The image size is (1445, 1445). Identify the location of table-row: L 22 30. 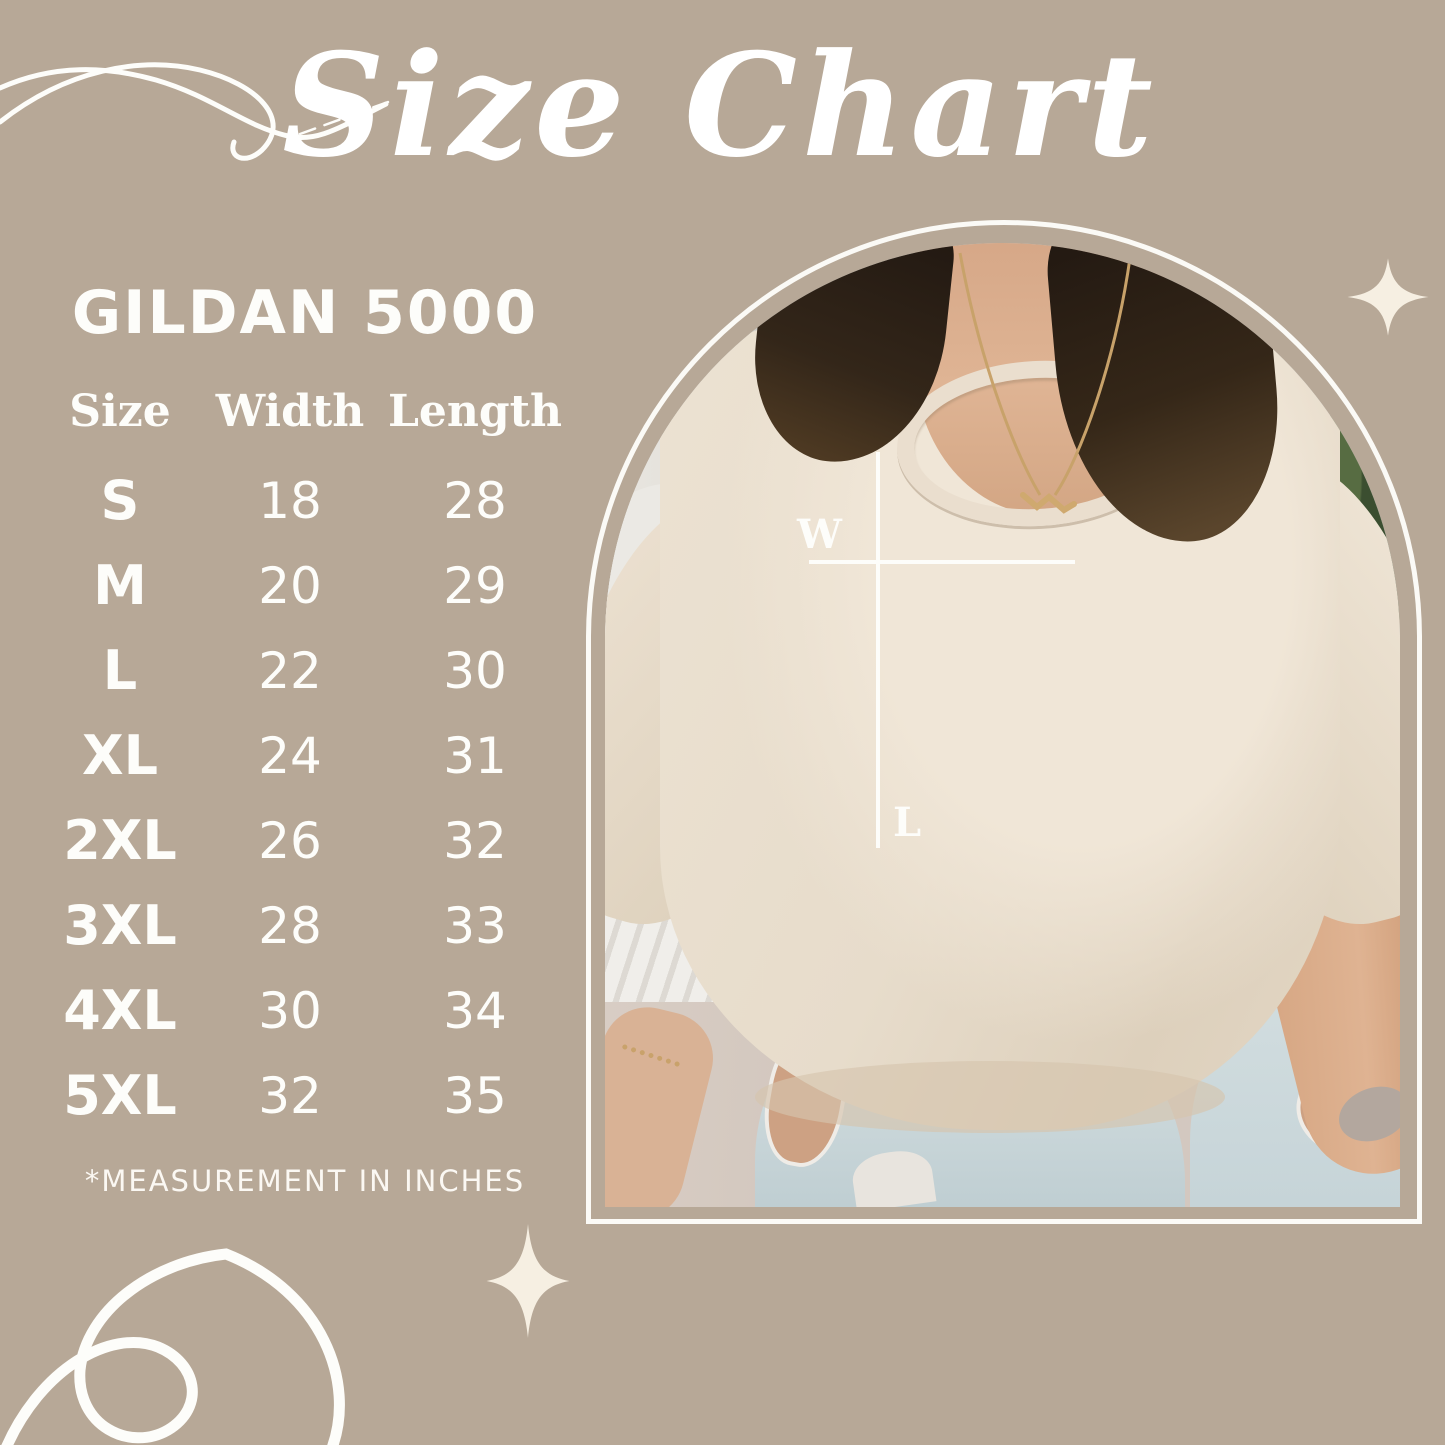
(305, 670).